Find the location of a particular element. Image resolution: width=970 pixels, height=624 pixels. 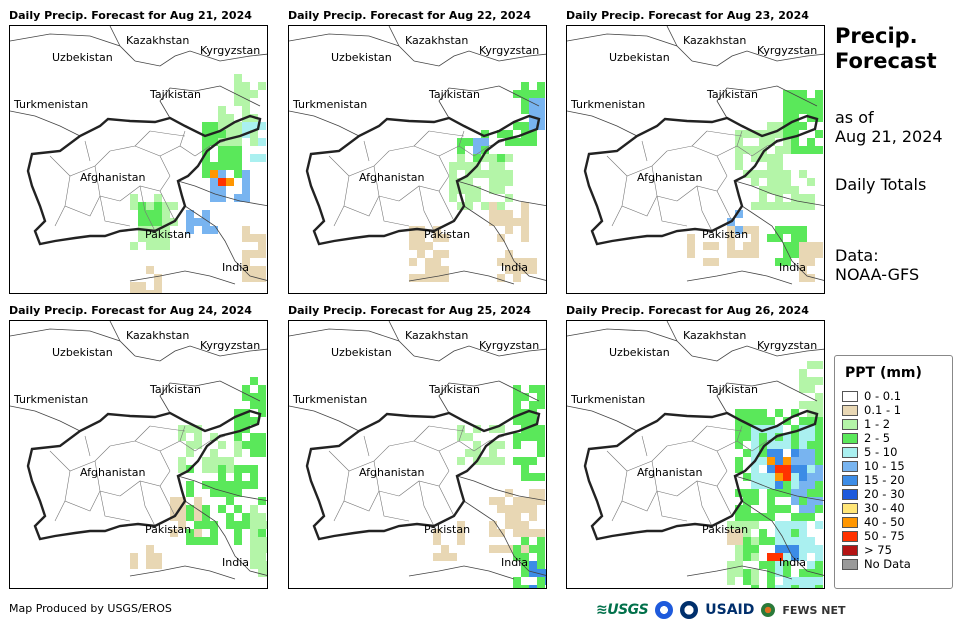

nasa-seal-icon is located at coordinates (689, 610).